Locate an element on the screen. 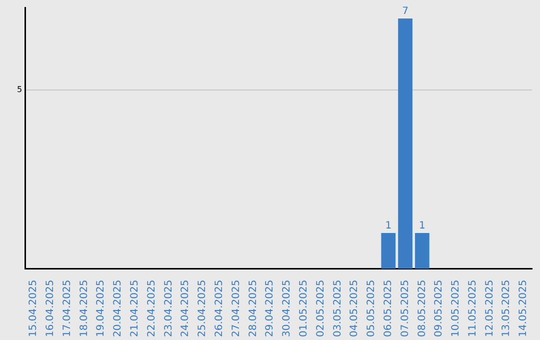 The image size is (540, 340). x-tick-label: 07.05.2025 is located at coordinates (405, 309).